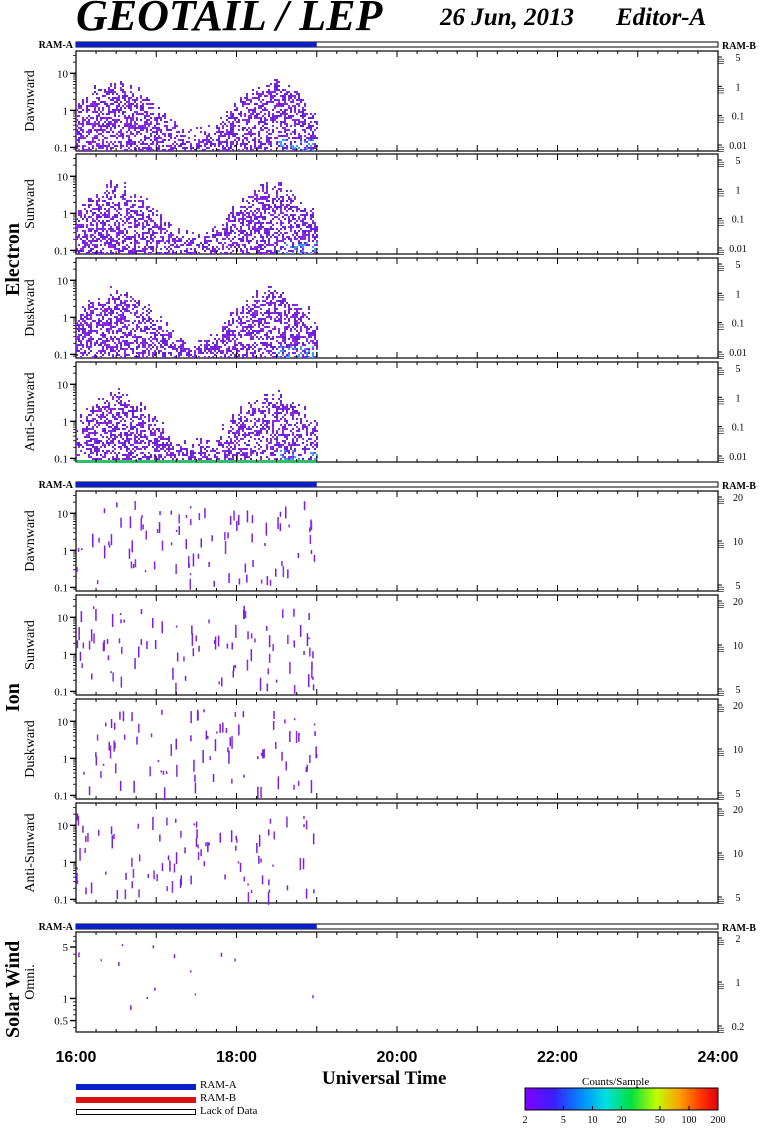 This screenshot has height=1128, width=762. Describe the element at coordinates (661, 17) in the screenshot. I see `editor-label: Editor-A` at that location.